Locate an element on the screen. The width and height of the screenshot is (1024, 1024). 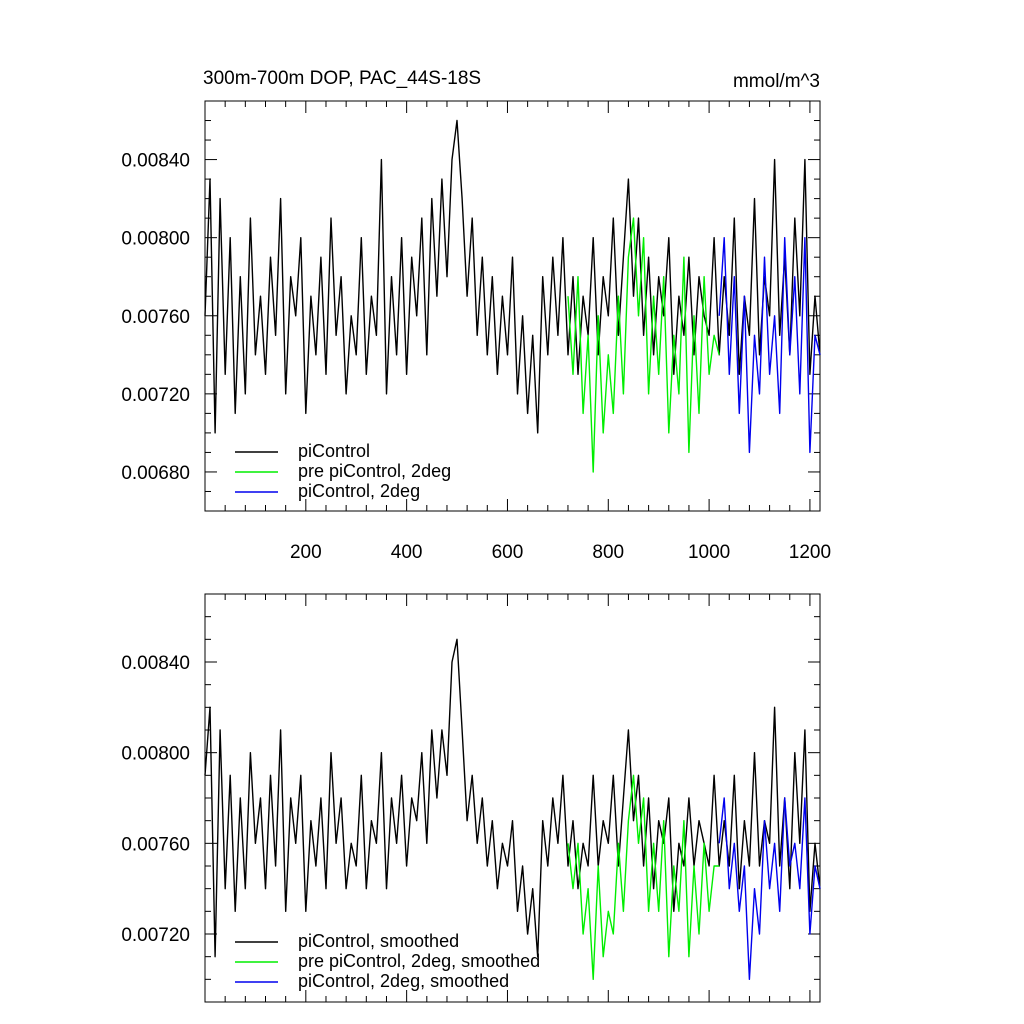
legend-label: piControl is located at coordinates (334, 451).